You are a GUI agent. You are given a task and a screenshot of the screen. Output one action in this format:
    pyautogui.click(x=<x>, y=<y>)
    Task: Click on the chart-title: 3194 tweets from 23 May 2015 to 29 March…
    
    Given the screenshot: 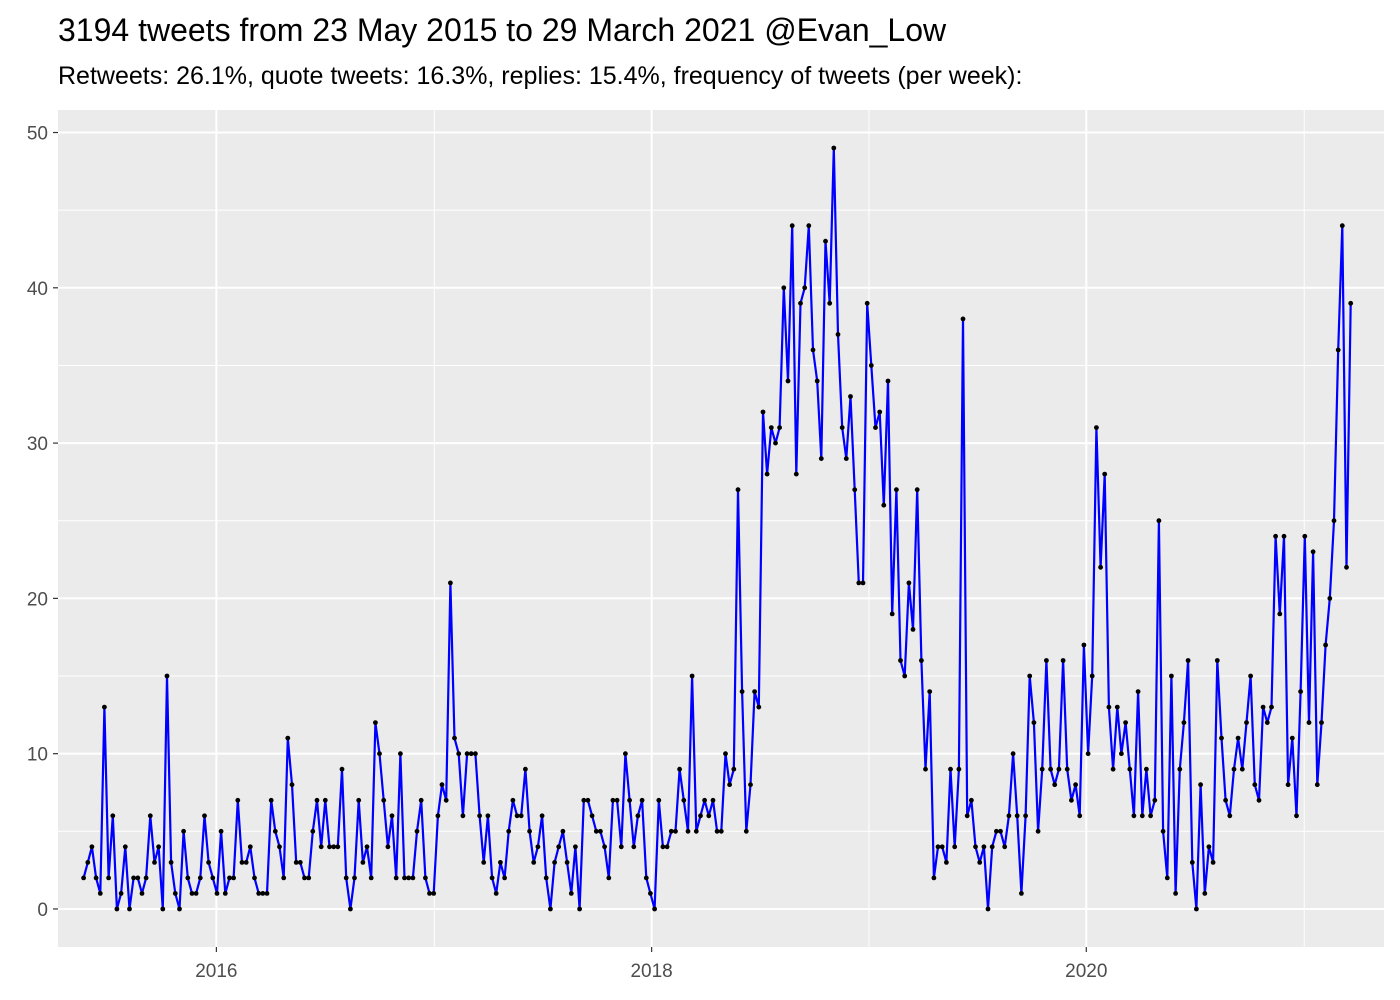 What is the action you would take?
    pyautogui.click(x=502, y=30)
    